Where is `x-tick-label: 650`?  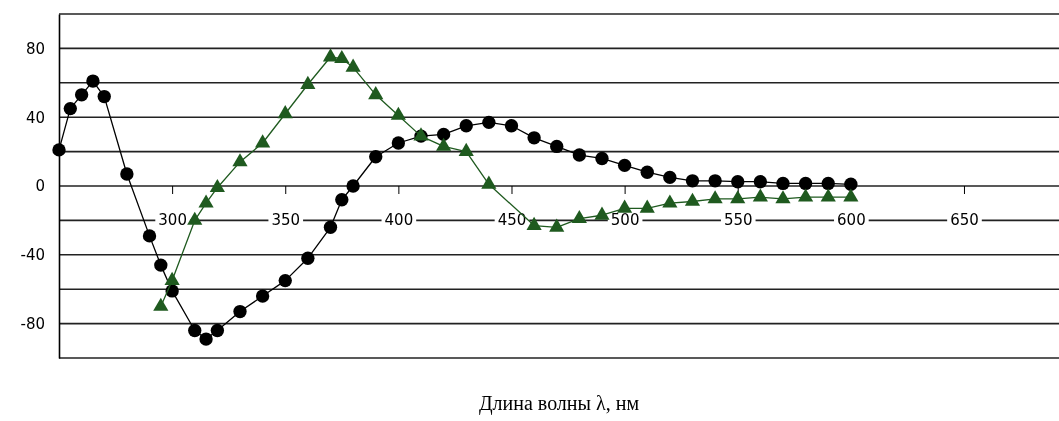
x-tick-label: 650 is located at coordinates (964, 219).